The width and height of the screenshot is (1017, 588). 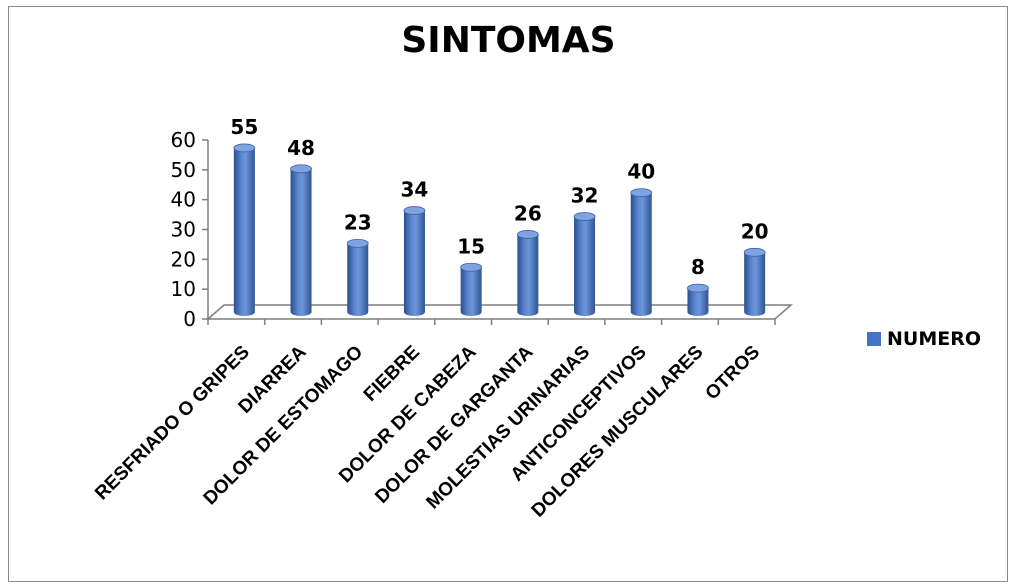 I want to click on y-tick-label: 10, so click(x=183, y=289).